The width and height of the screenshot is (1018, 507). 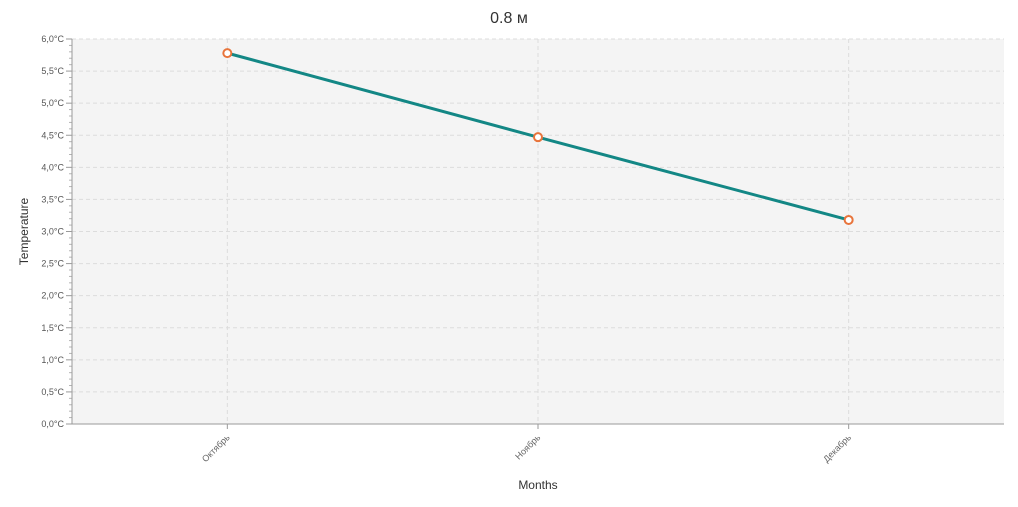 I want to click on y-tick-label: 3,5°C, so click(x=52, y=199).